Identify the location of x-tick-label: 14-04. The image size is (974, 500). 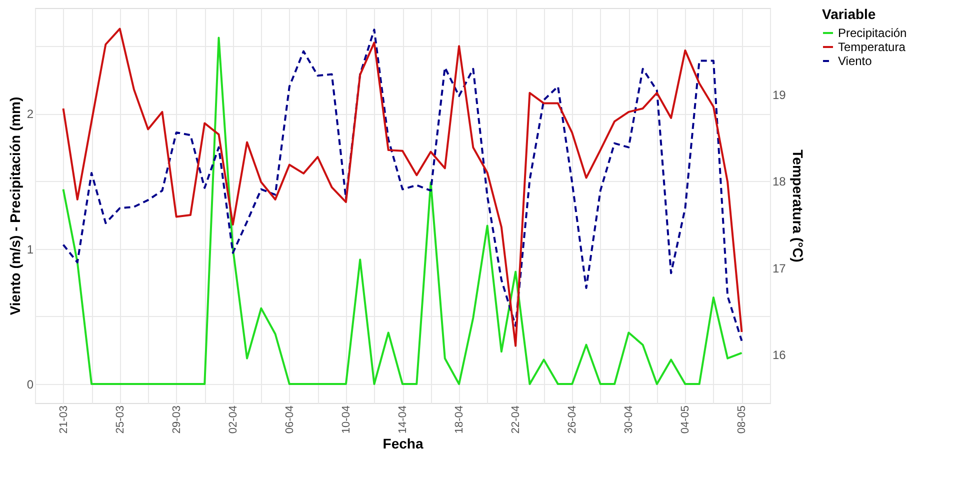
(403, 420).